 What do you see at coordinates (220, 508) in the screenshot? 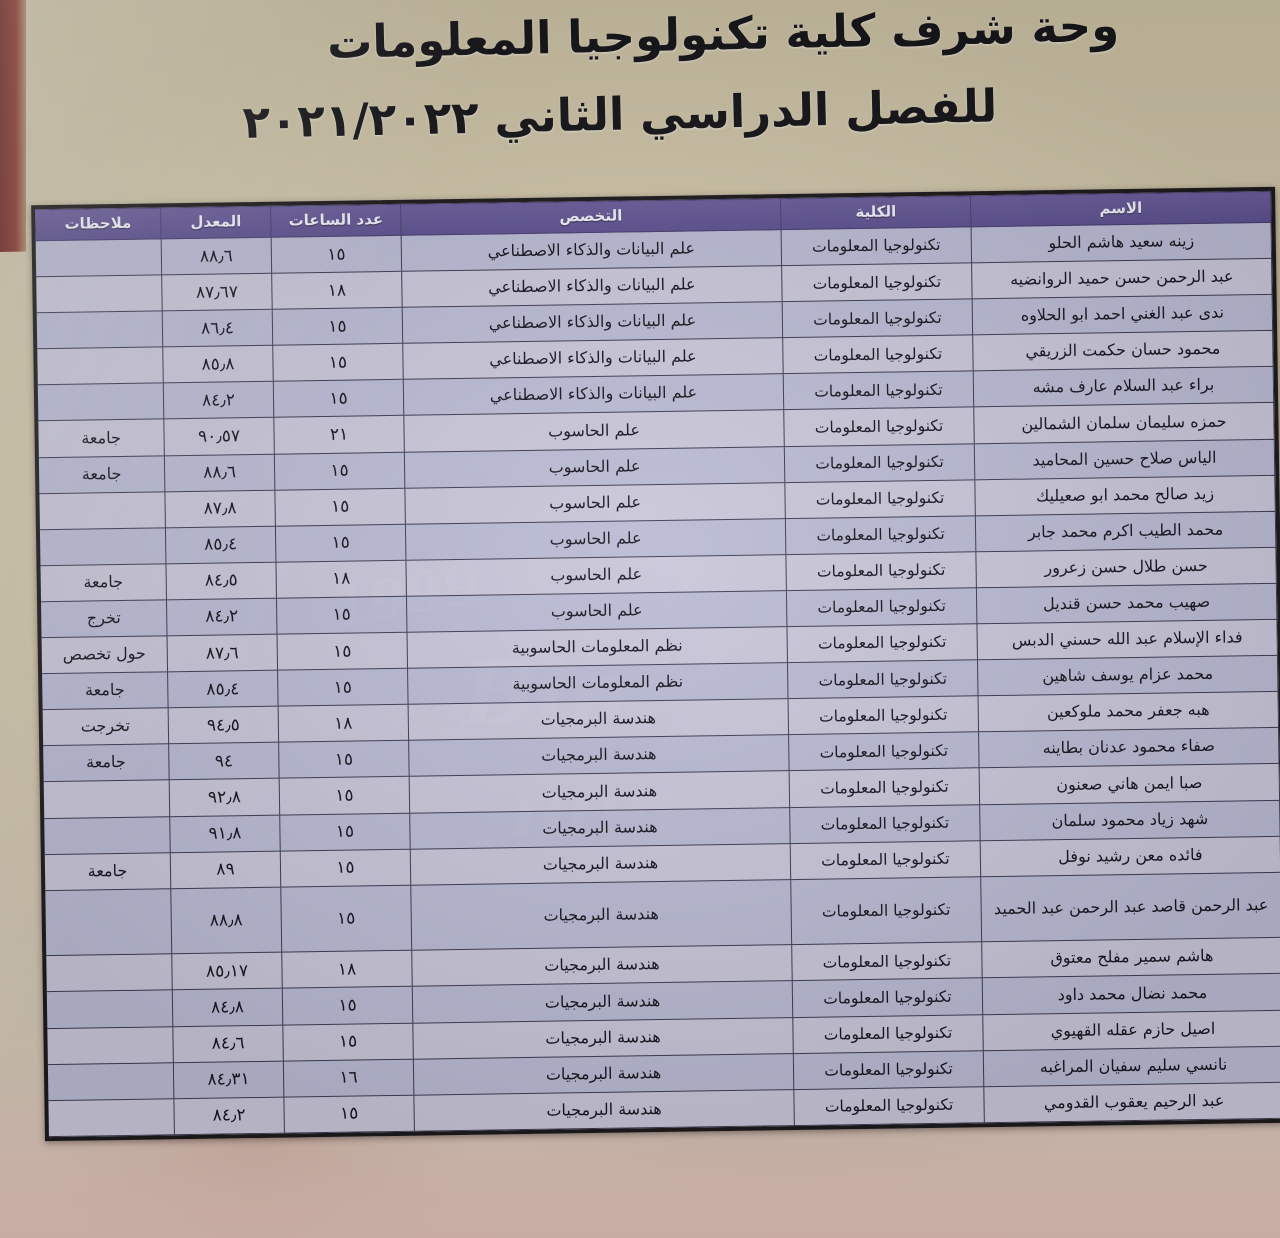
I see `student-gpa: ٨٧٫٨` at bounding box center [220, 508].